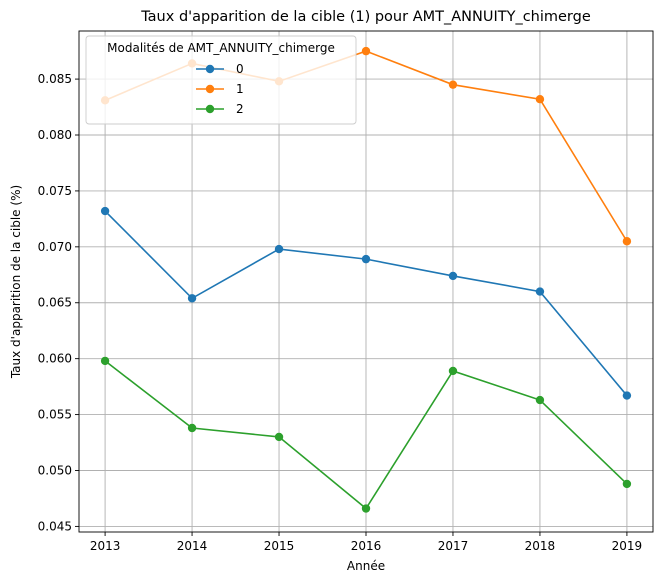  I want to click on legend-label-1: 1, so click(240, 89).